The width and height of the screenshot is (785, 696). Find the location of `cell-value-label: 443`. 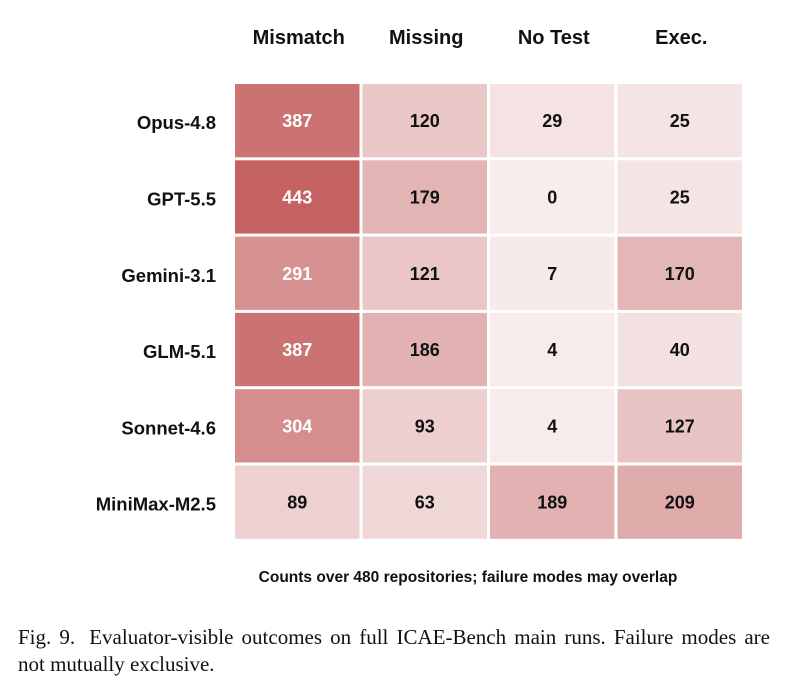

cell-value-label: 443 is located at coordinates (297, 197).